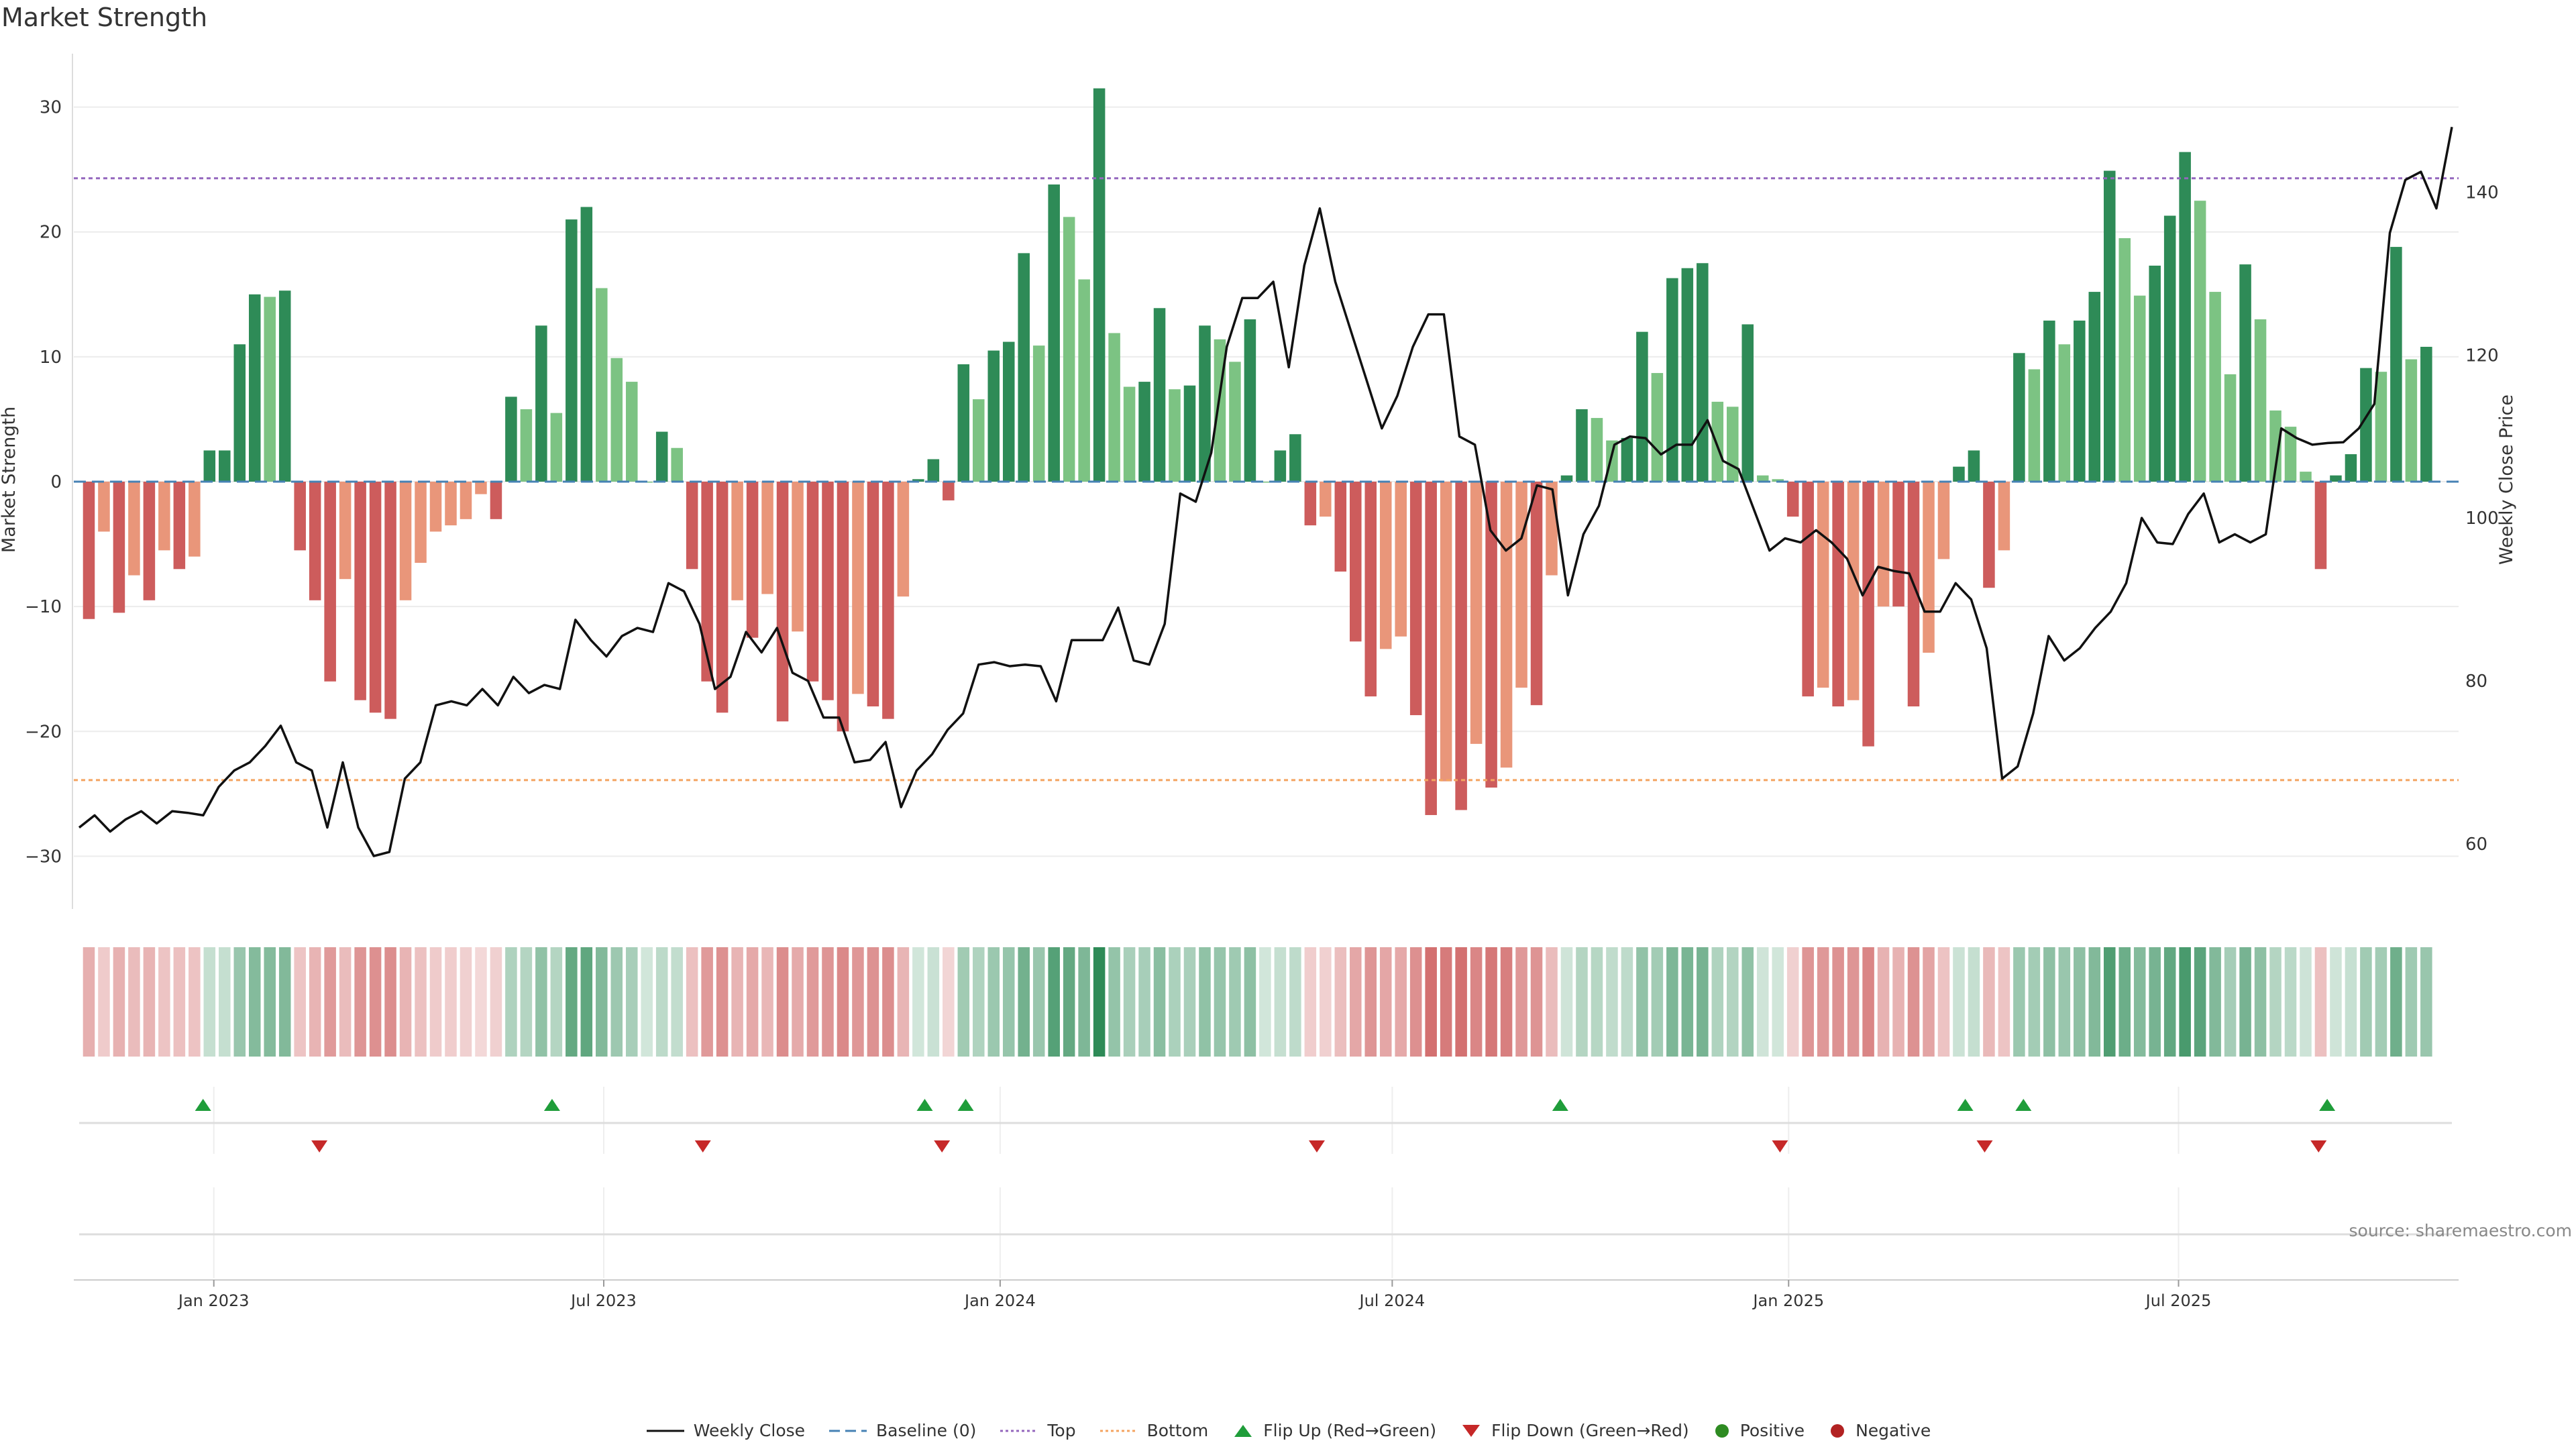 Image resolution: width=2576 pixels, height=1449 pixels. What do you see at coordinates (725, 1430) in the screenshot?
I see `legend-item-weekly-close: Weekly Close` at bounding box center [725, 1430].